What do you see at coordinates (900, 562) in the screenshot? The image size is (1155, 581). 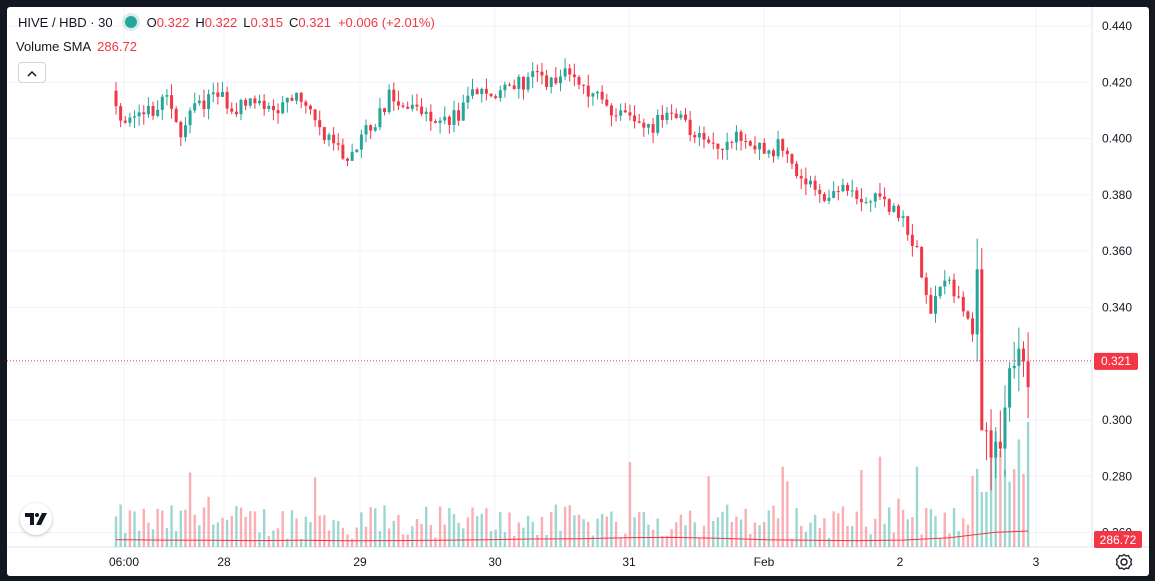 I see `x-tick-label: 2` at bounding box center [900, 562].